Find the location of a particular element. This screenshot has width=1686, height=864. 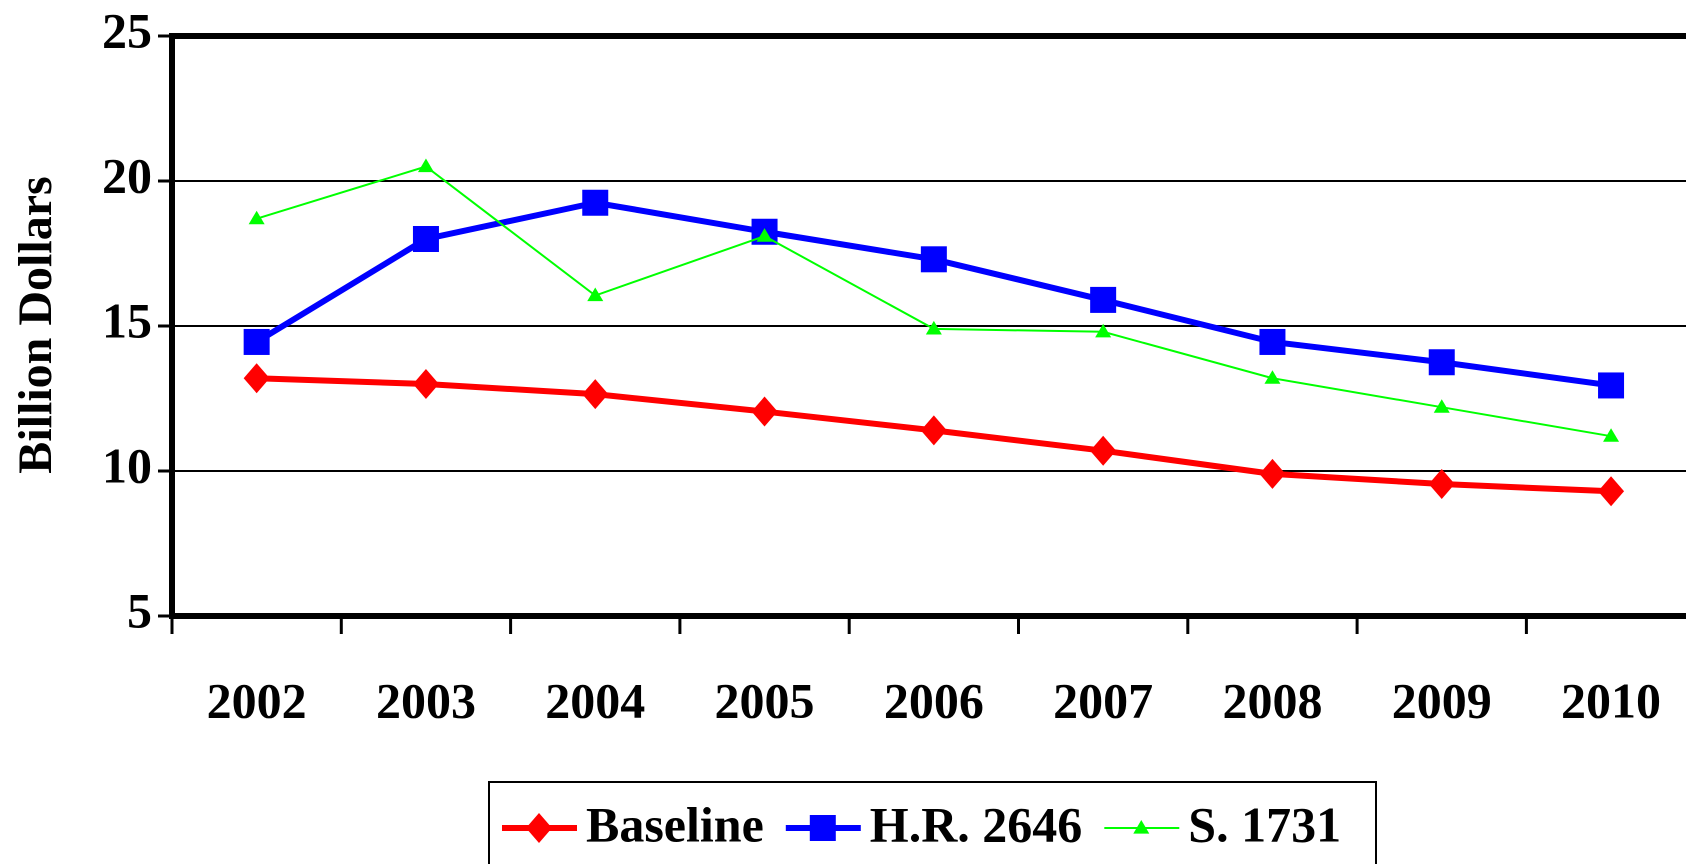

y-axis-label: Billion Dollars is located at coordinates (35, 324).